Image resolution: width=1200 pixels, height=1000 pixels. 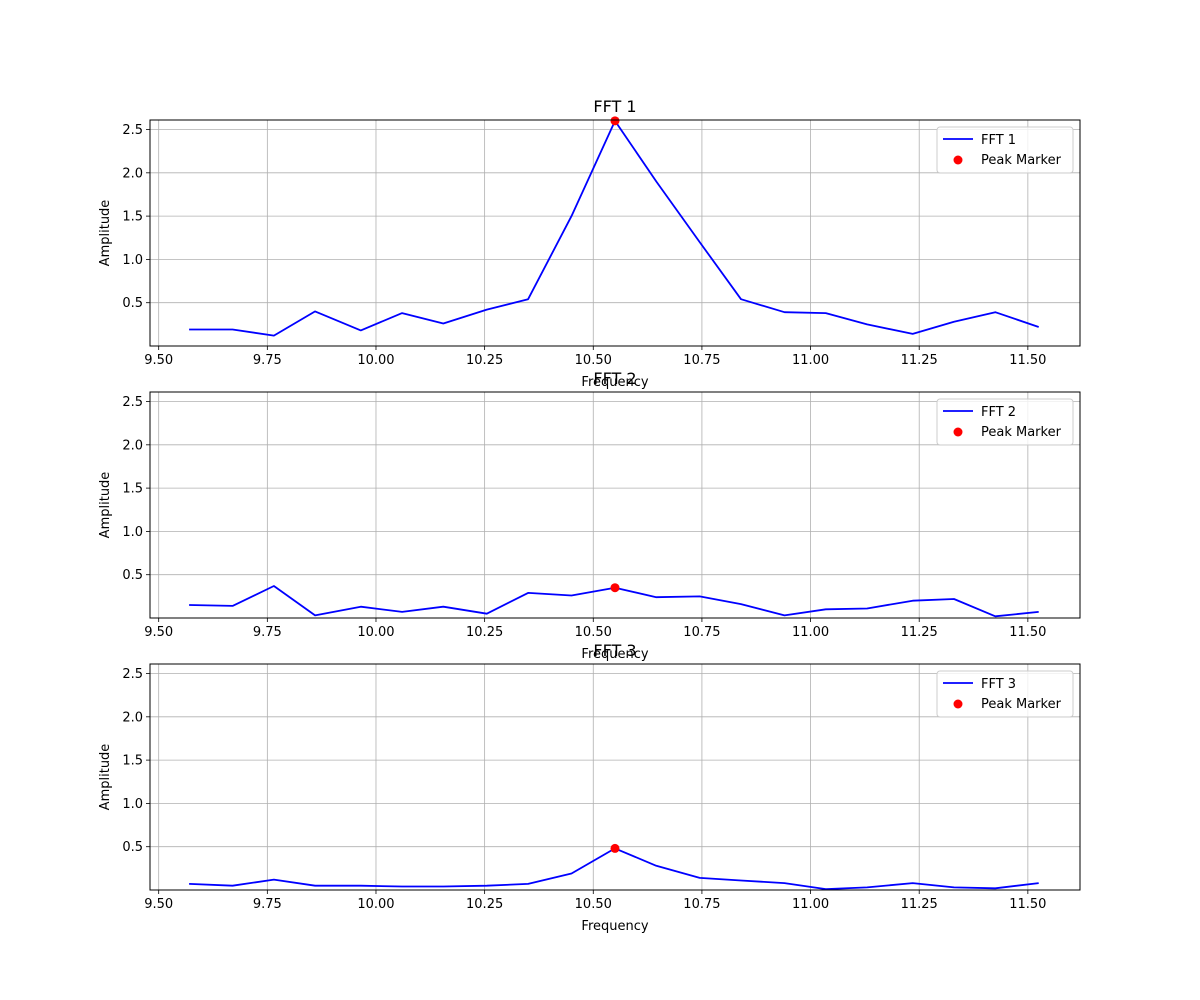 I want to click on legend-label-series: FFT 3, so click(x=998, y=684).